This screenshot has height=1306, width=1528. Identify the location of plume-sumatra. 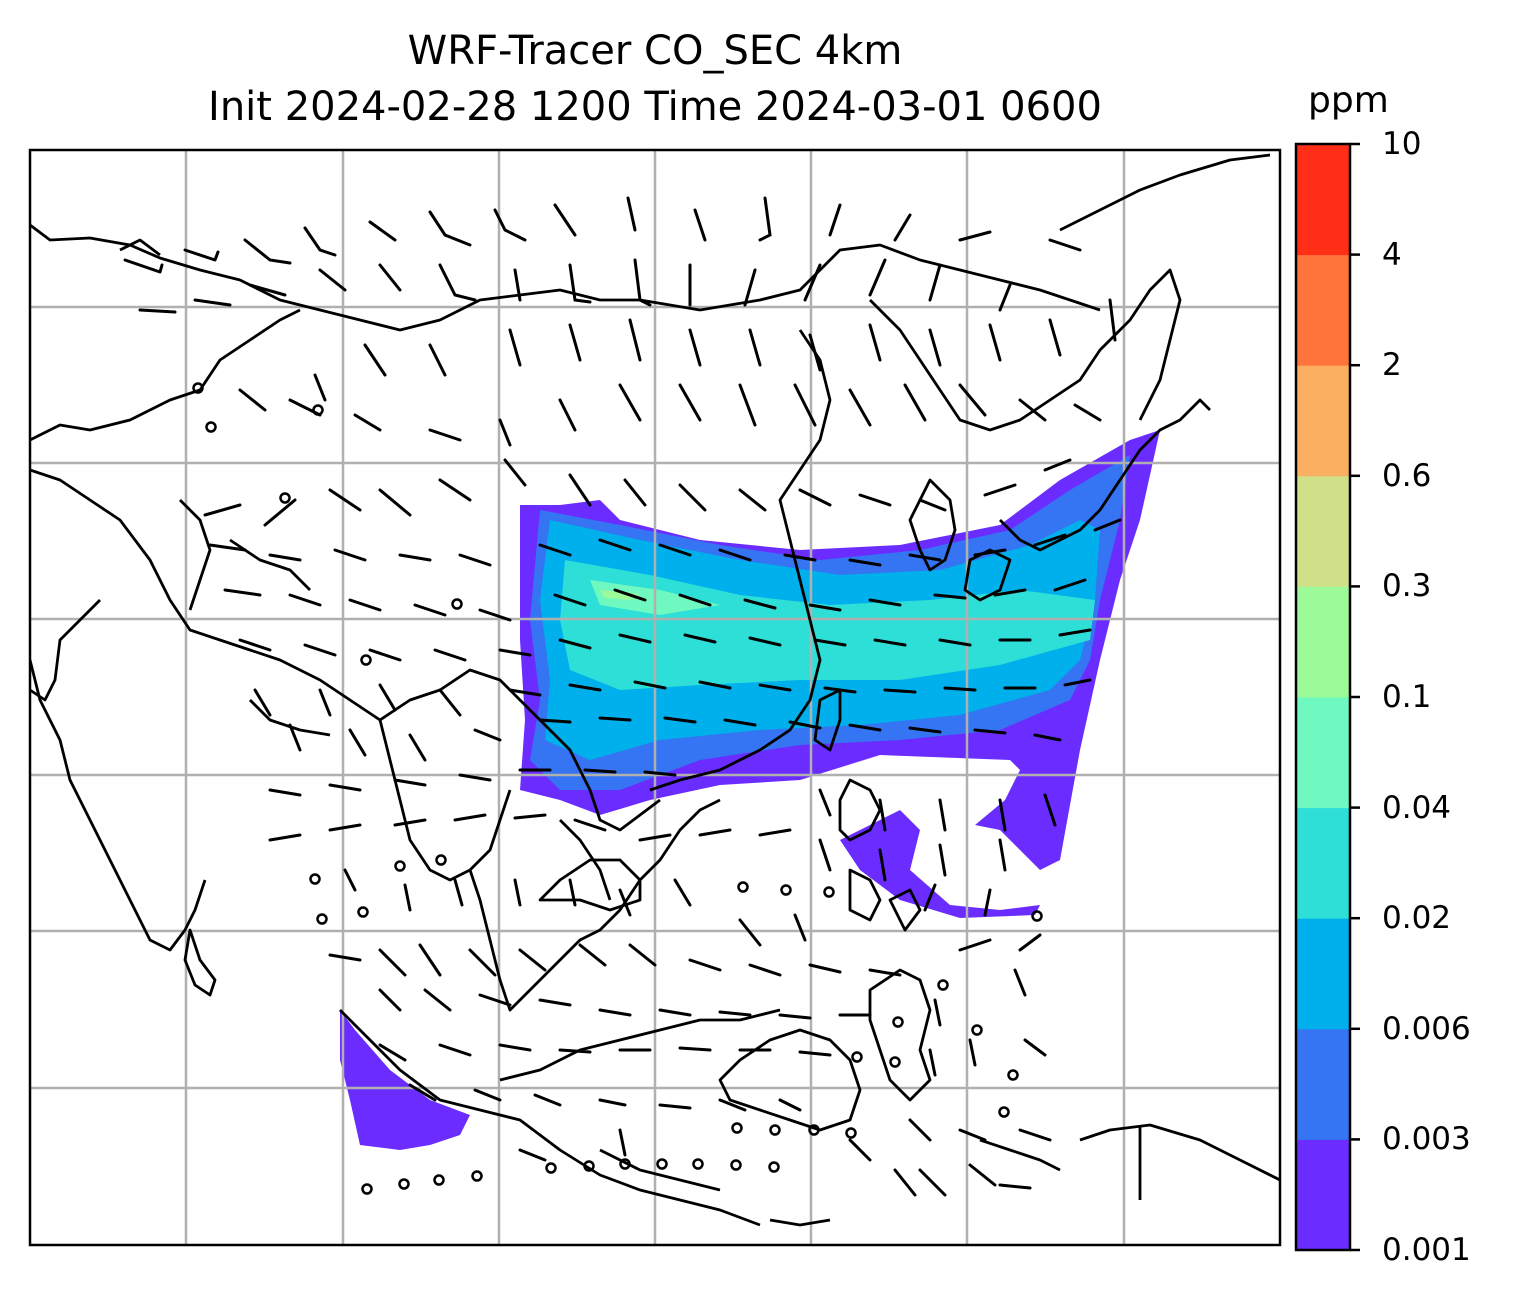
(405, 1080).